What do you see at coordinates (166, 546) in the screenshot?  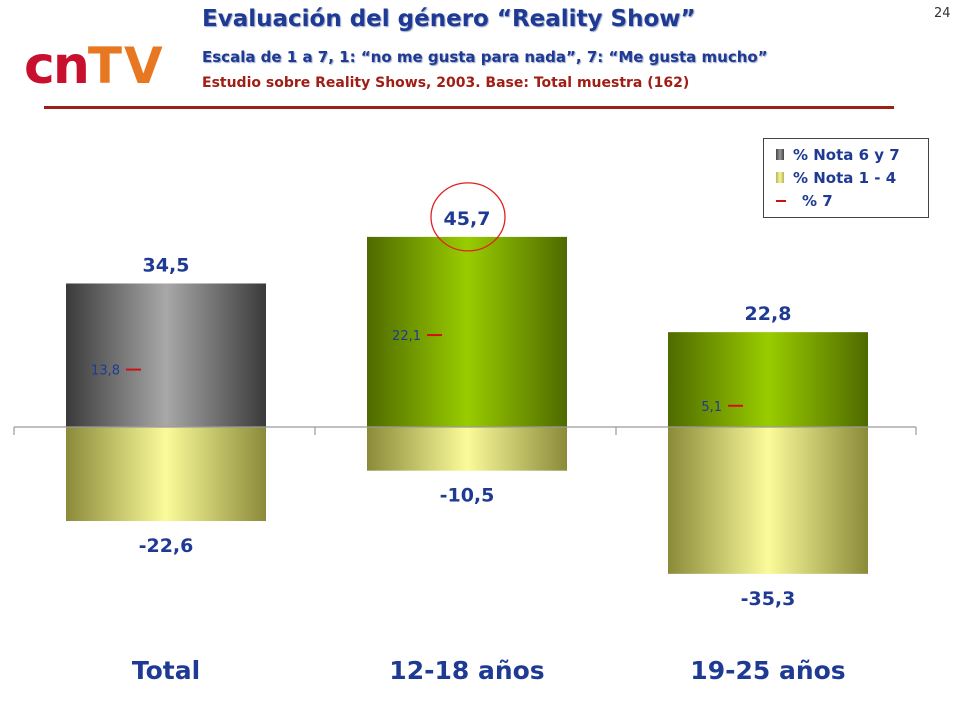 I see `data-label-negative: -22,6` at bounding box center [166, 546].